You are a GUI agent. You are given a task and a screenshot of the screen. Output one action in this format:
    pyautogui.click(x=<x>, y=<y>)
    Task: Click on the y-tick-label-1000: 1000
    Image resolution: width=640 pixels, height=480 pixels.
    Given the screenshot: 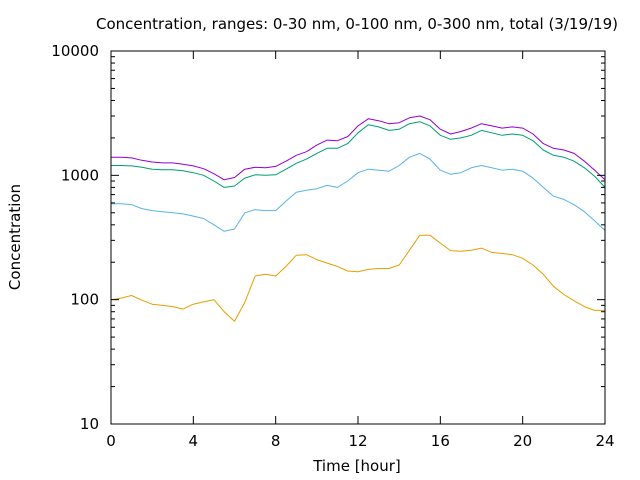 What is the action you would take?
    pyautogui.click(x=80, y=175)
    